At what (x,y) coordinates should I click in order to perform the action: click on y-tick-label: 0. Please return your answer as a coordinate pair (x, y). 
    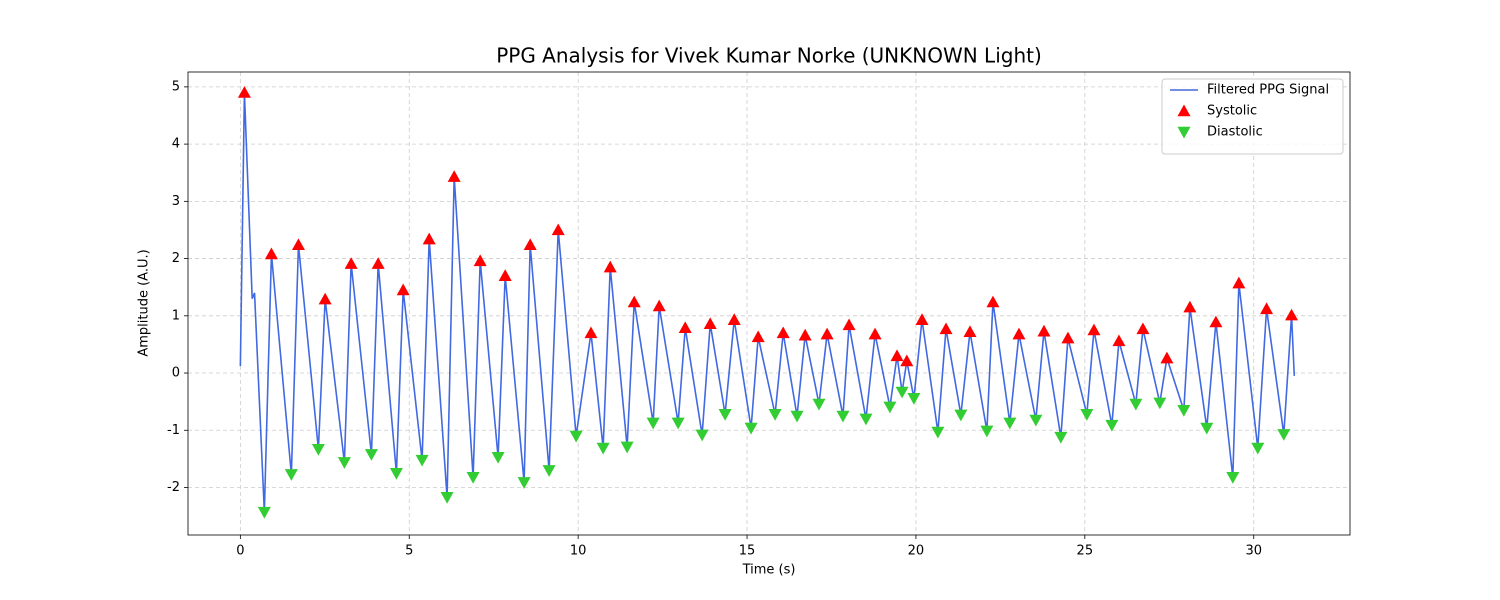
    Looking at the image, I should click on (176, 373).